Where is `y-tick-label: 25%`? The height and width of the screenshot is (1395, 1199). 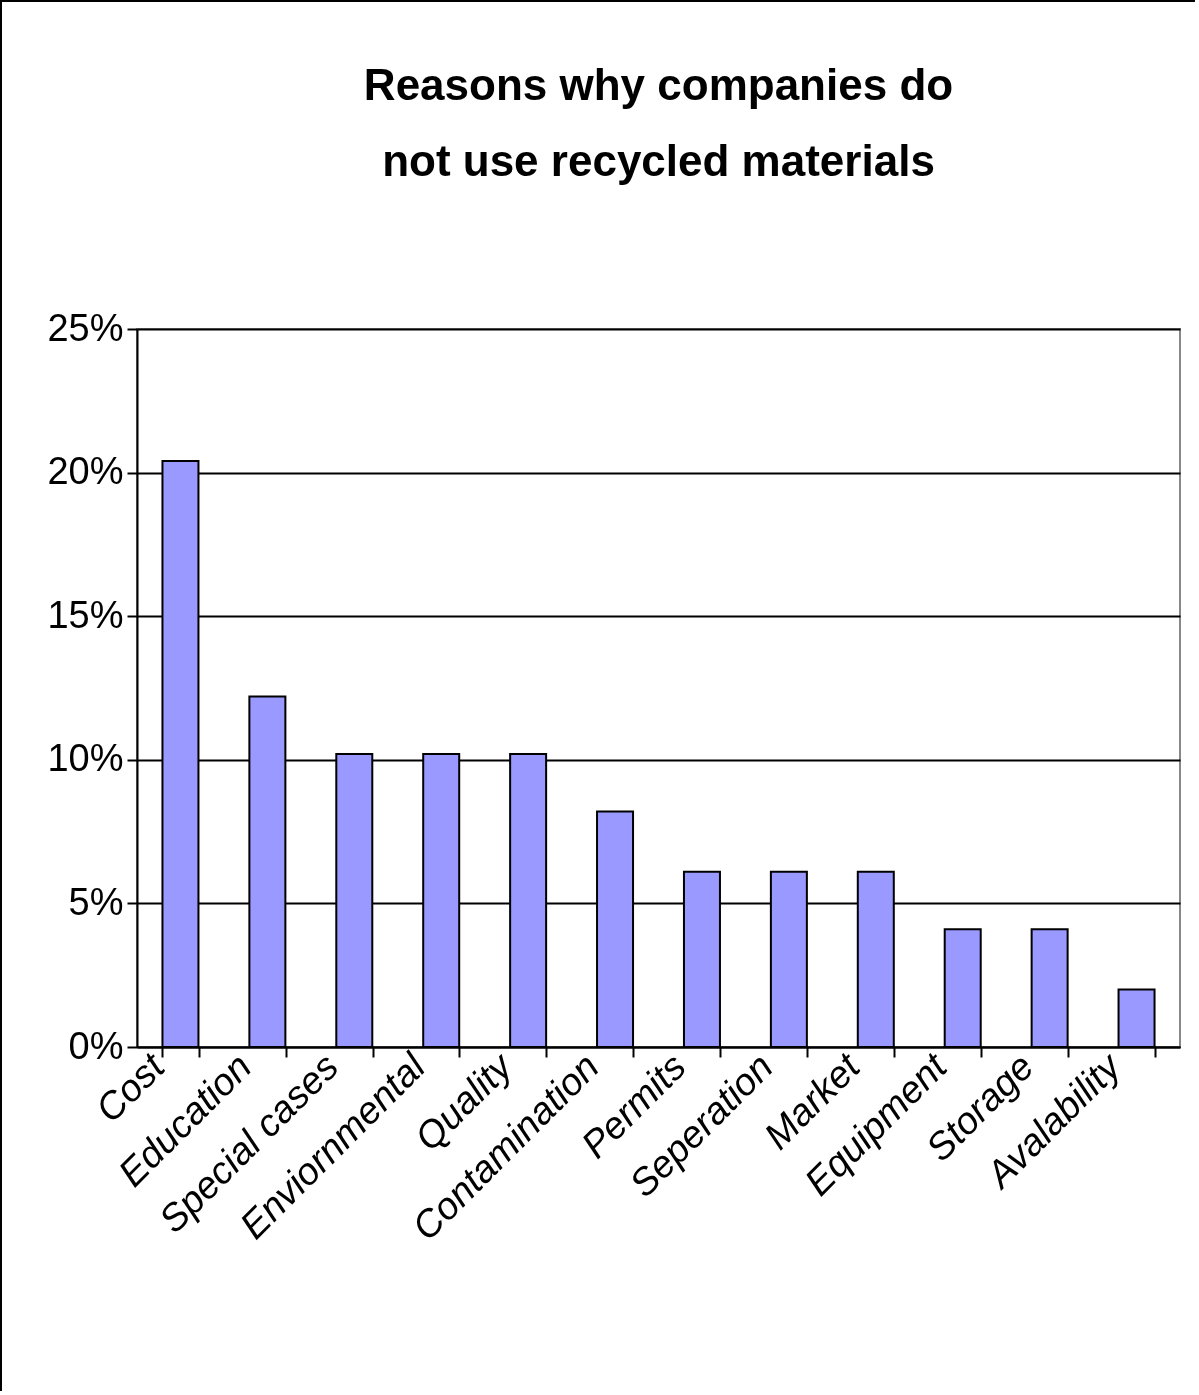
y-tick-label: 25% is located at coordinates (85, 327).